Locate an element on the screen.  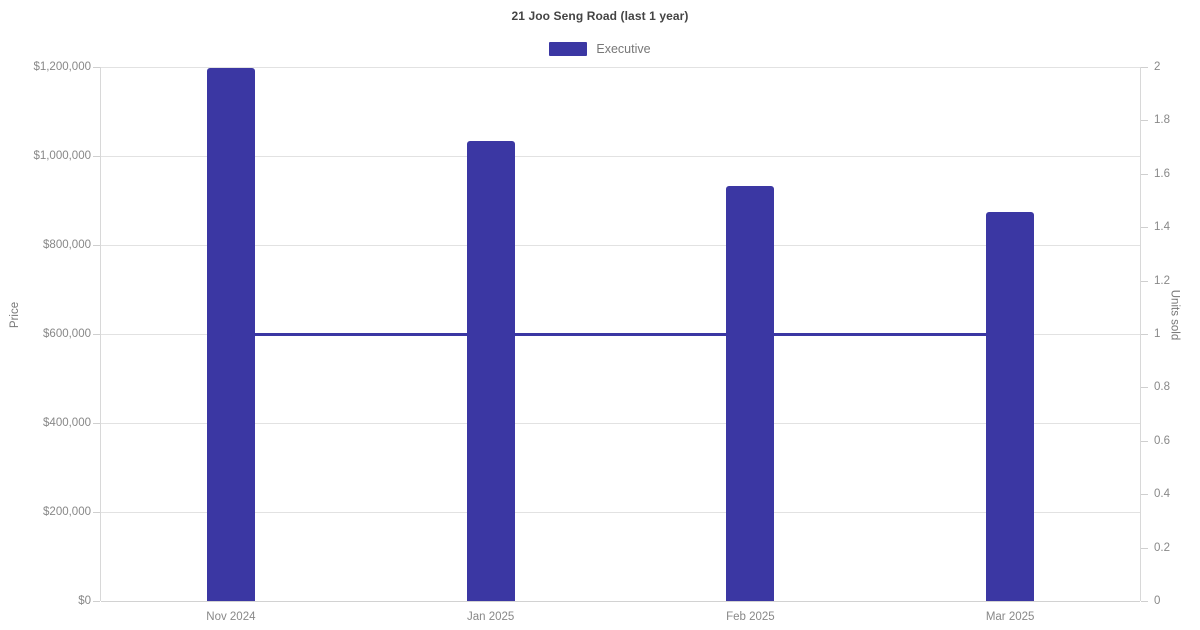
y-axis-left-tick-label: $1,000,000 is located at coordinates (62, 156).